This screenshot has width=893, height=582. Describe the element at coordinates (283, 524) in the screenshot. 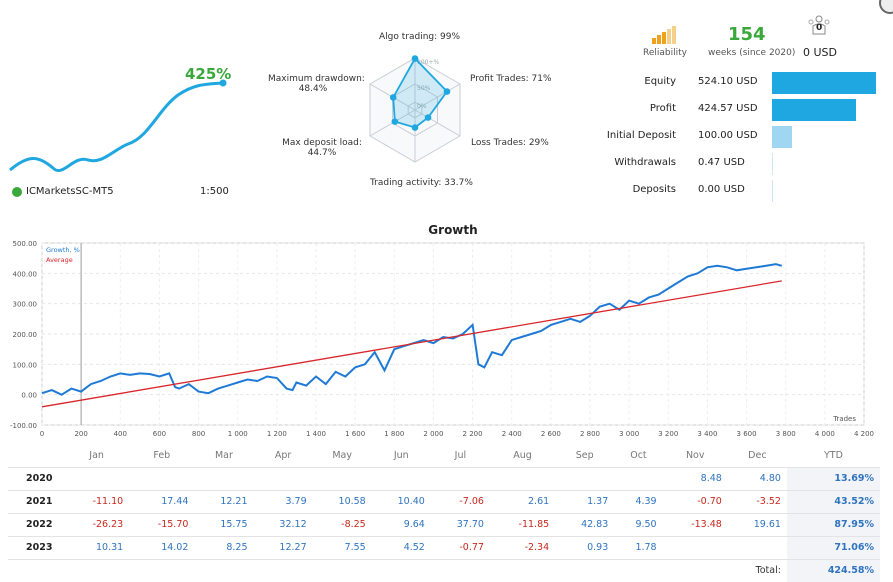

I see `month-cell: 32.12` at that location.